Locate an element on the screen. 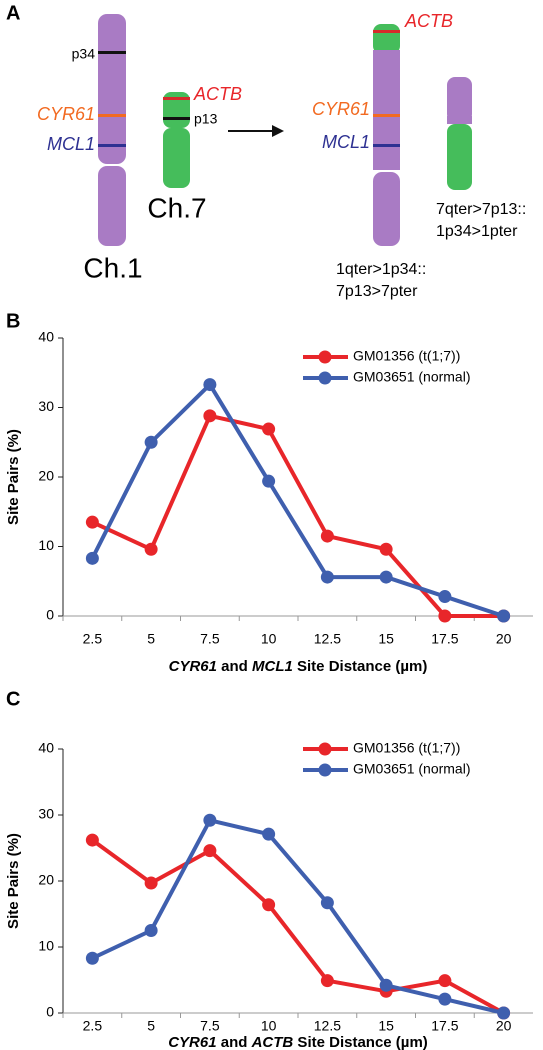 Image resolution: width=543 pixels, height=1050 pixels. x-axis-label: CYR61 and MCL1 Site Distance (µm) is located at coordinates (298, 666).